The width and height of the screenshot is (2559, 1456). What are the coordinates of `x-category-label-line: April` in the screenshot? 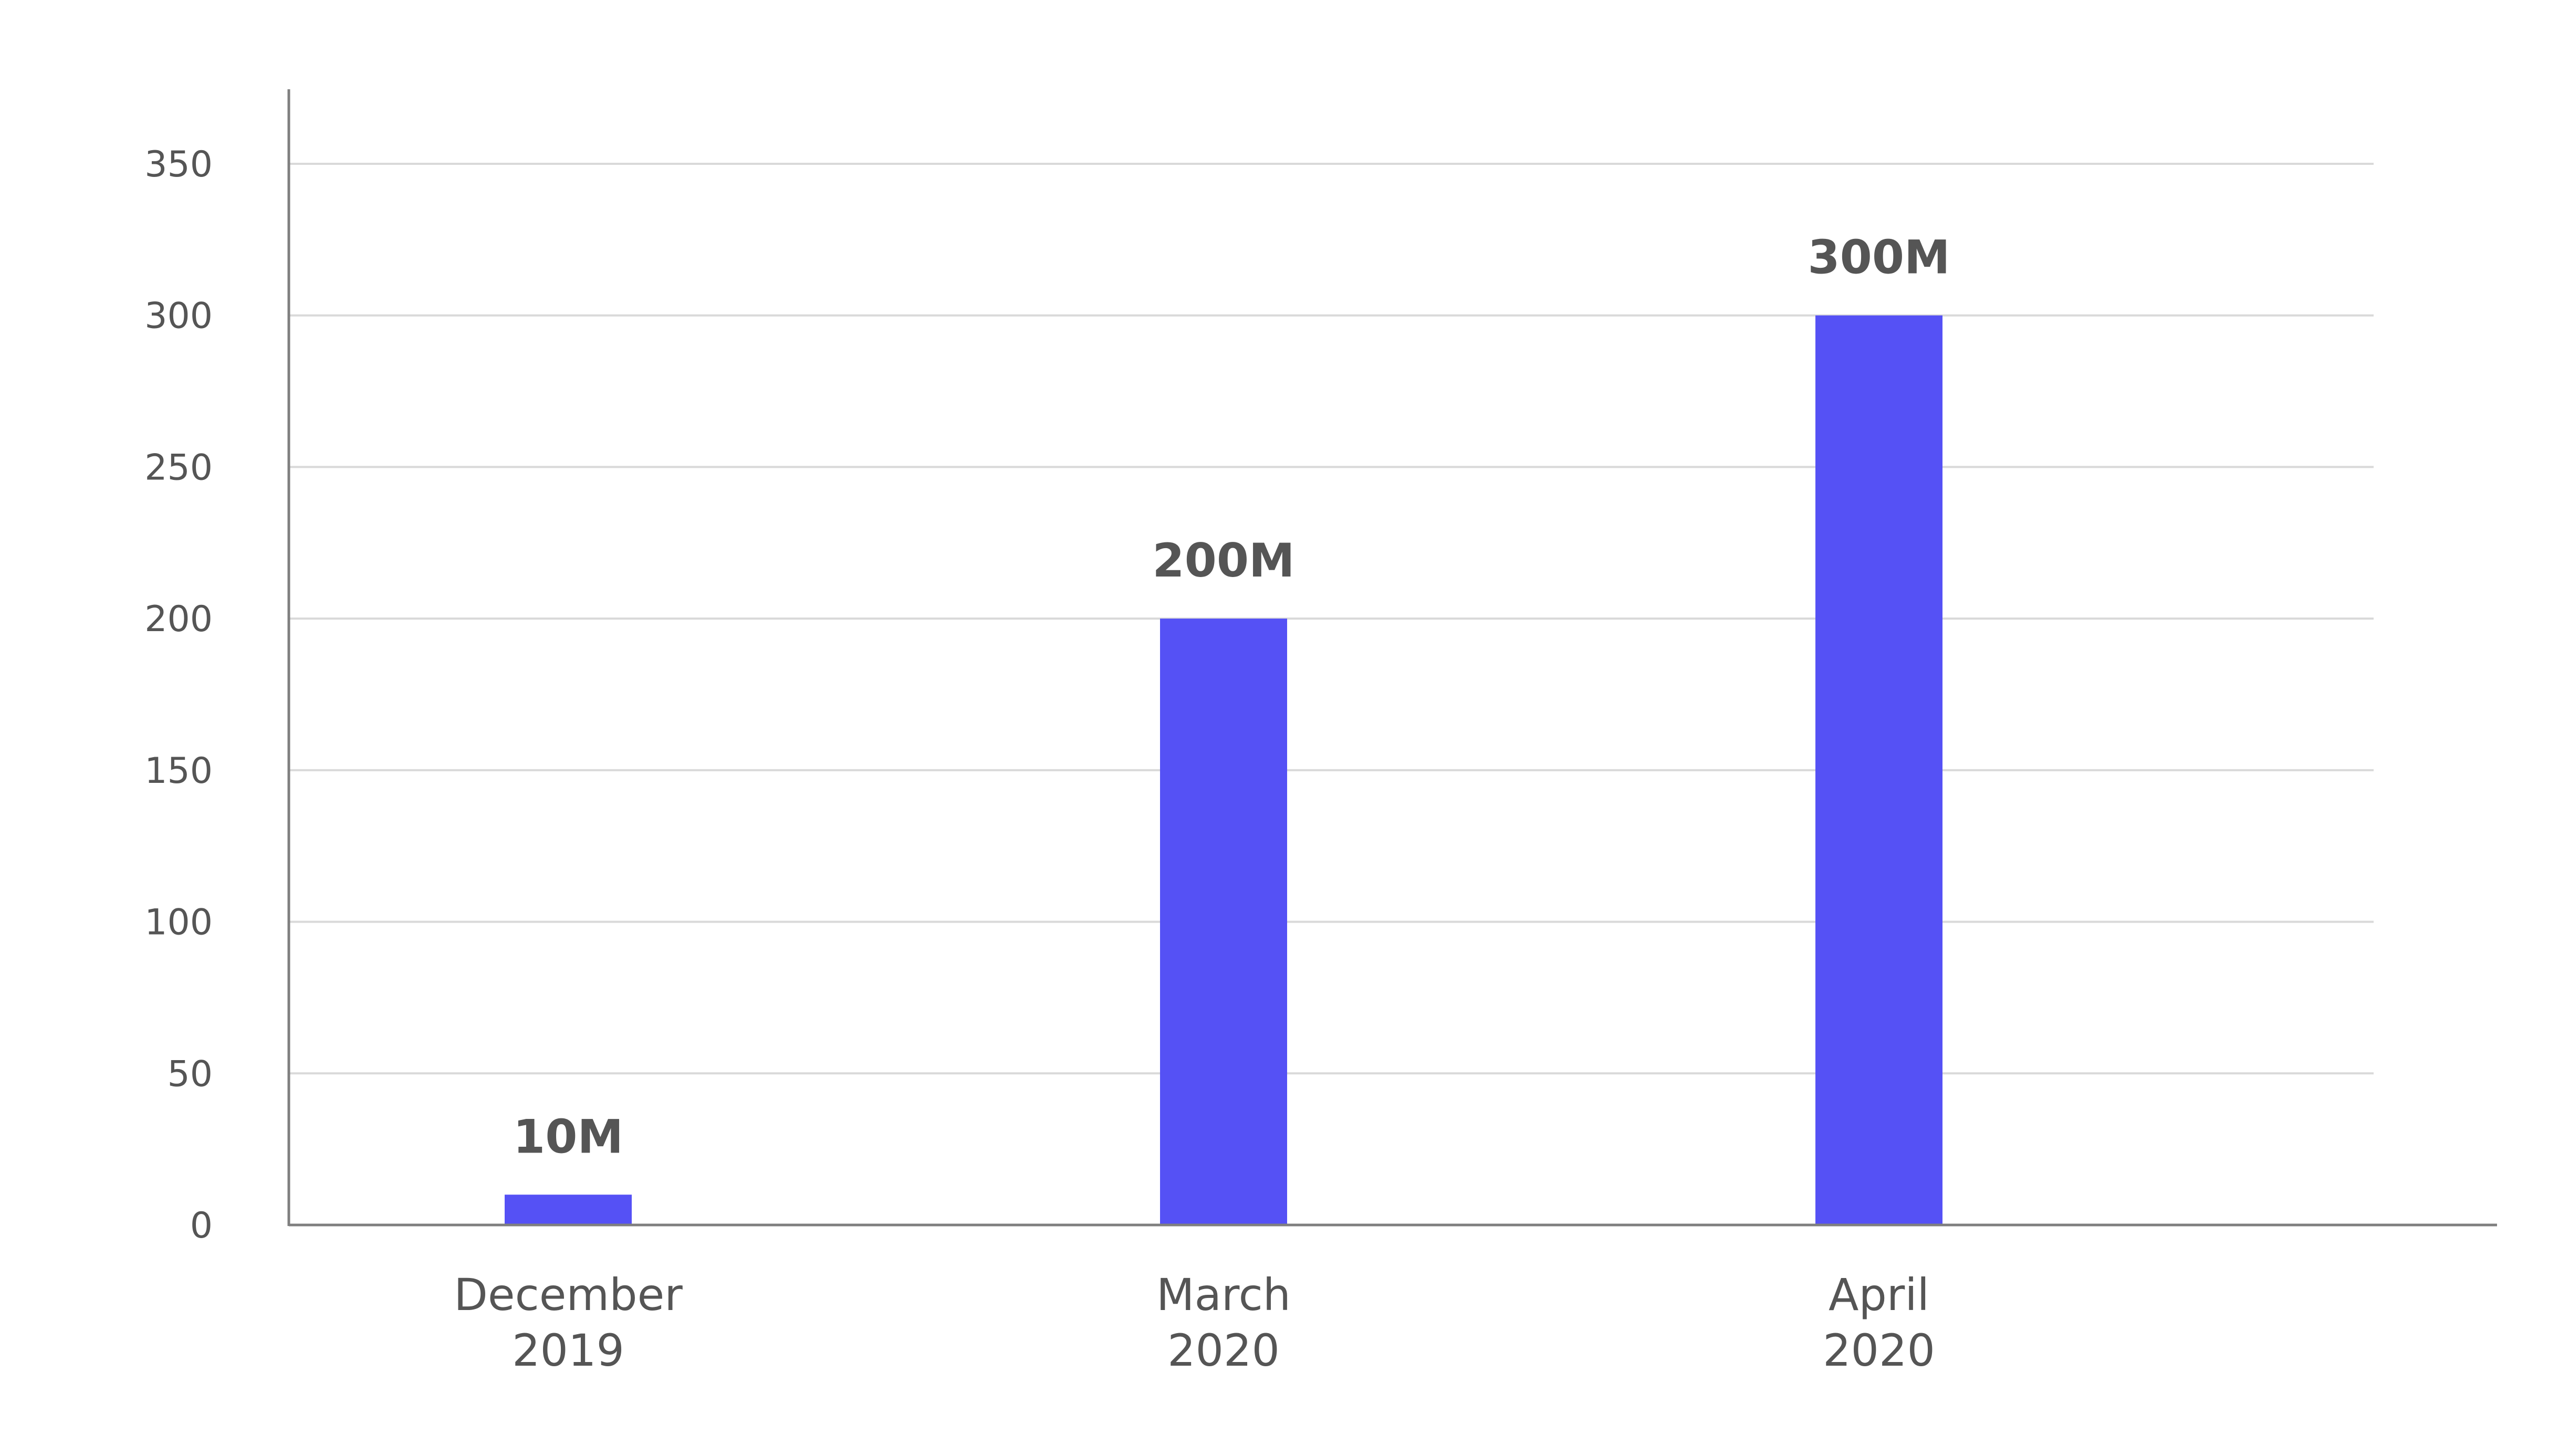 It's located at (1879, 1295).